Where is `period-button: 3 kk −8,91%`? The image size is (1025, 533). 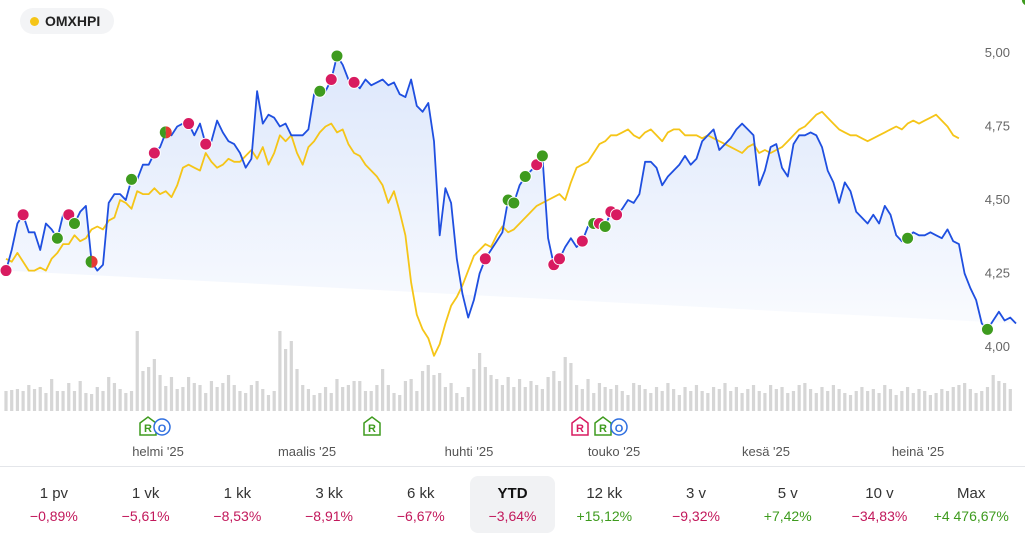
period-button: 3 kk −8,91% is located at coordinates (329, 504).